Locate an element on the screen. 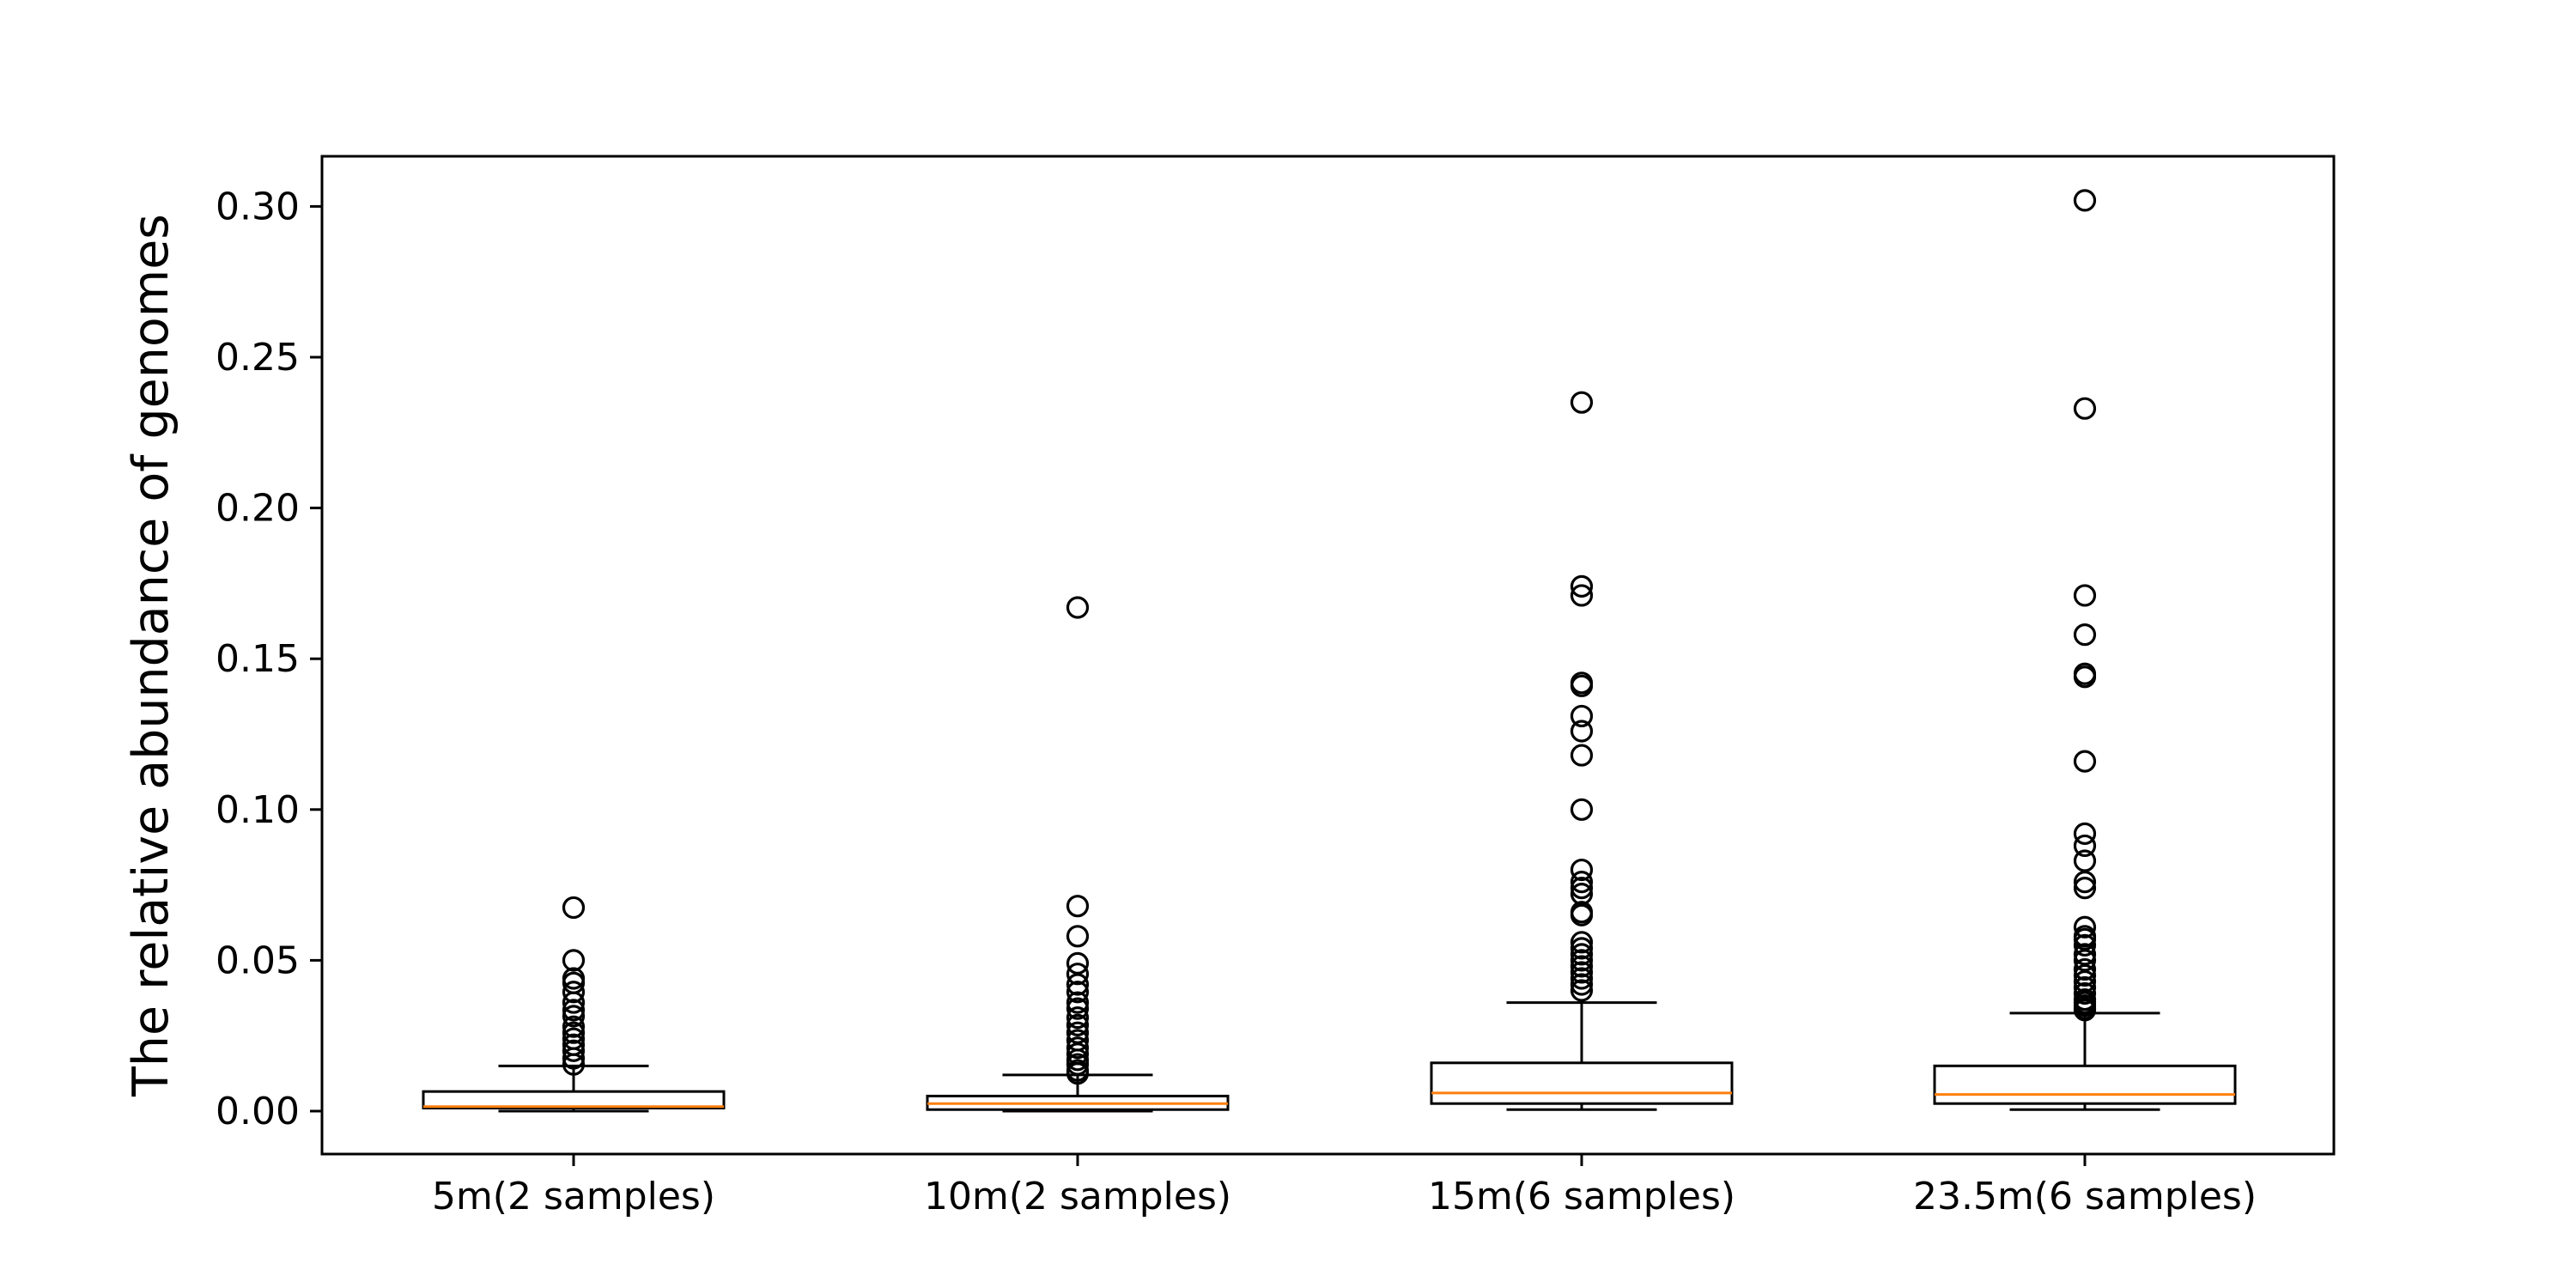  x-tick-label: 23.5m(6 samples) is located at coordinates (2085, 1196).